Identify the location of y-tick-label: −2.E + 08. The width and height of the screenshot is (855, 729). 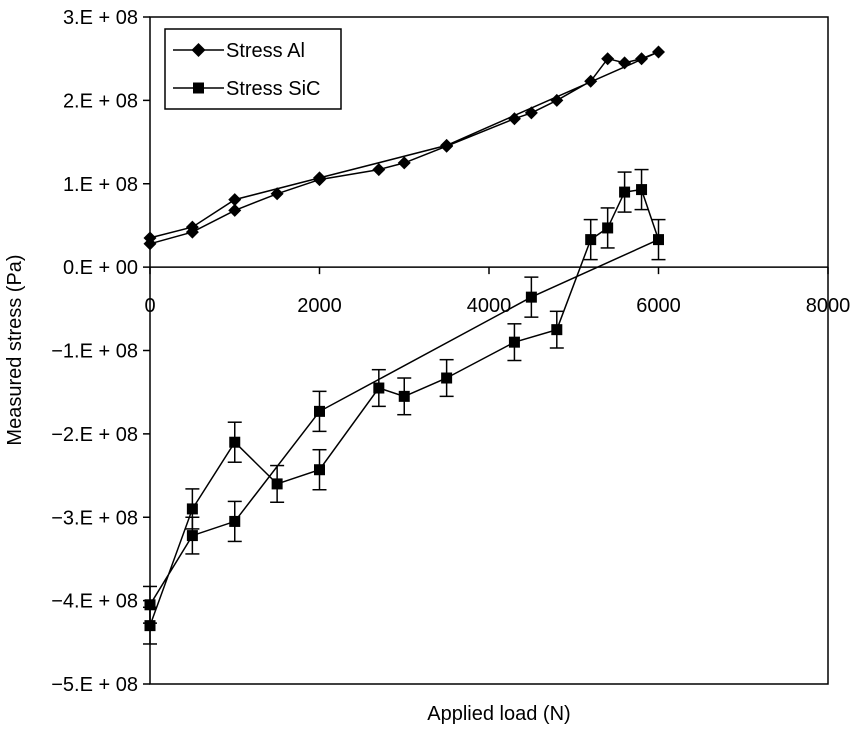
(94, 435).